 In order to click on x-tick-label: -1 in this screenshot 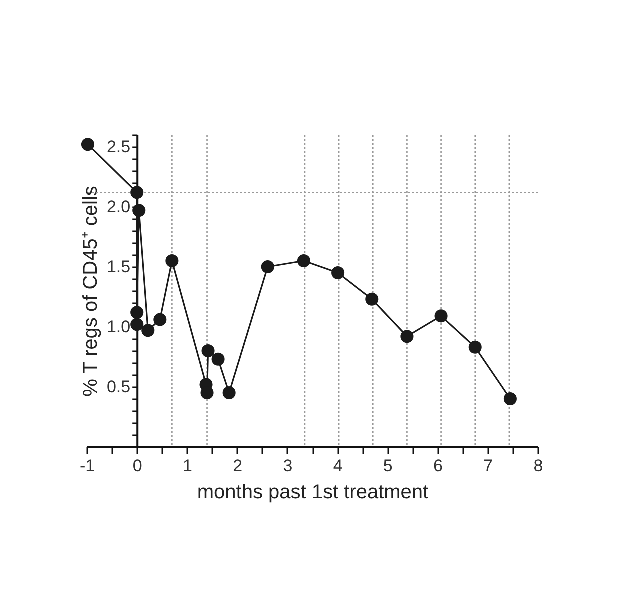, I will do `click(88, 466)`.